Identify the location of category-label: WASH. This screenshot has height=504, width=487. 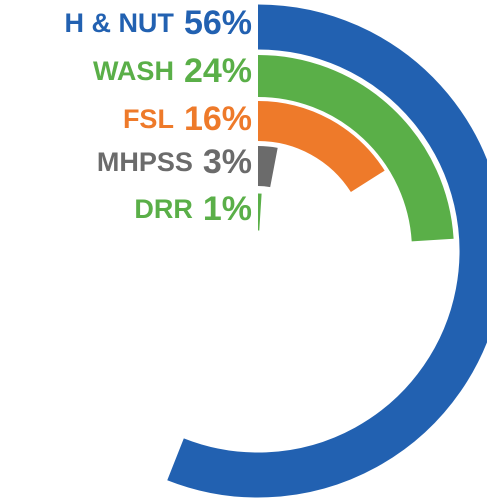
(133, 71).